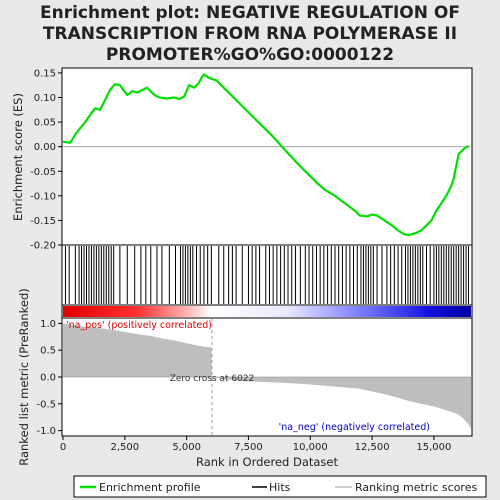 This screenshot has height=500, width=500. Describe the element at coordinates (45, 123) in the screenshot. I see `es-y-tick-label: 0.05` at that location.